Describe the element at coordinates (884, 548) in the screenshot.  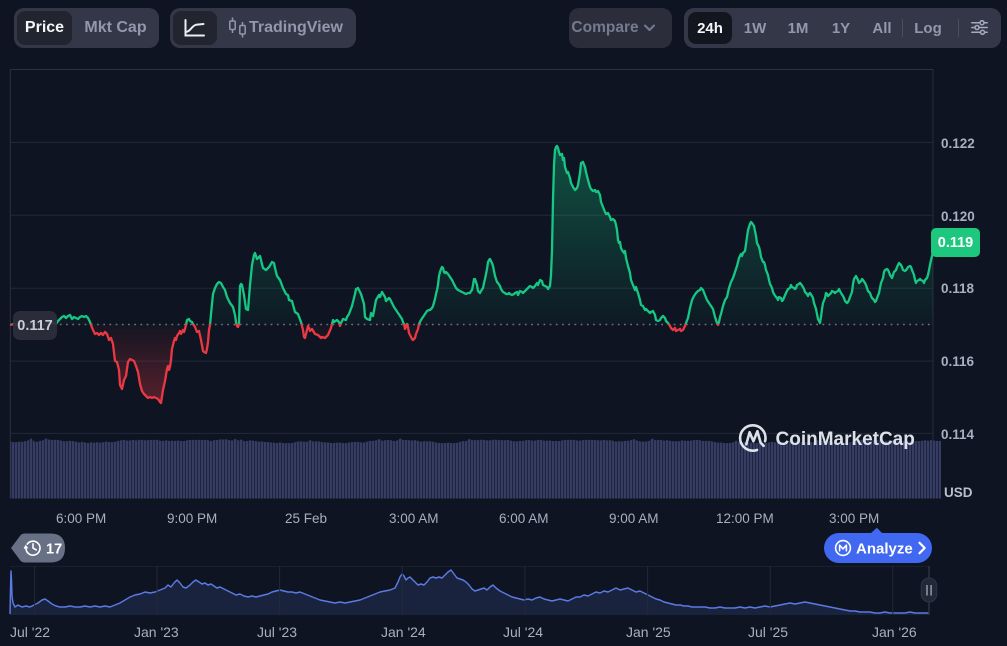
I see `svg-text: Analyze` at that location.